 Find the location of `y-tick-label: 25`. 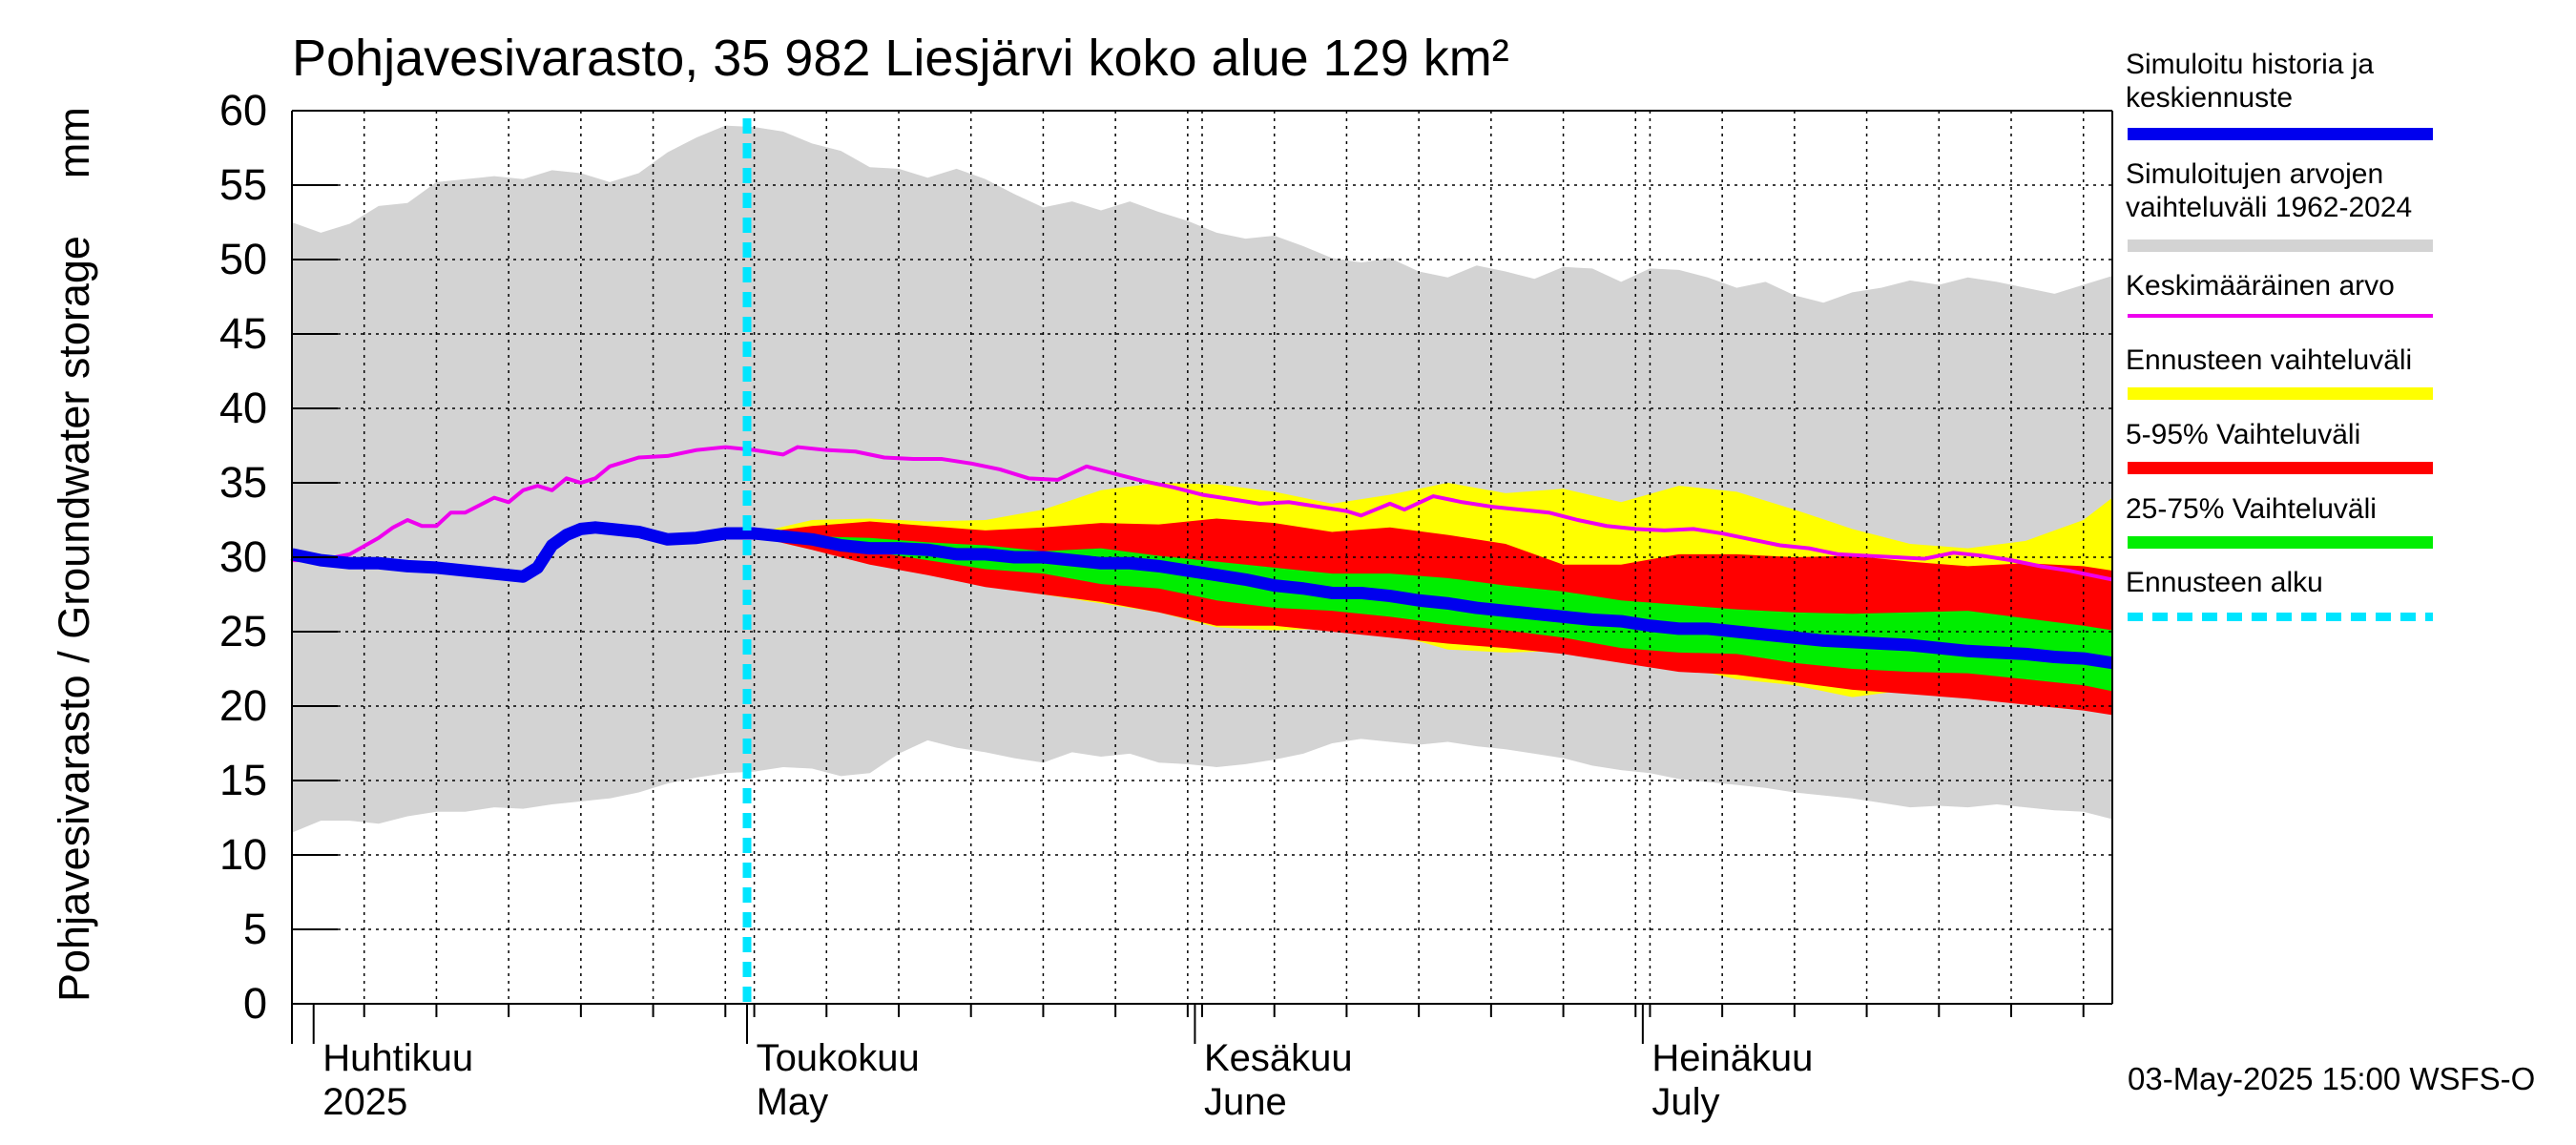

y-tick-label: 25 is located at coordinates (243, 631).